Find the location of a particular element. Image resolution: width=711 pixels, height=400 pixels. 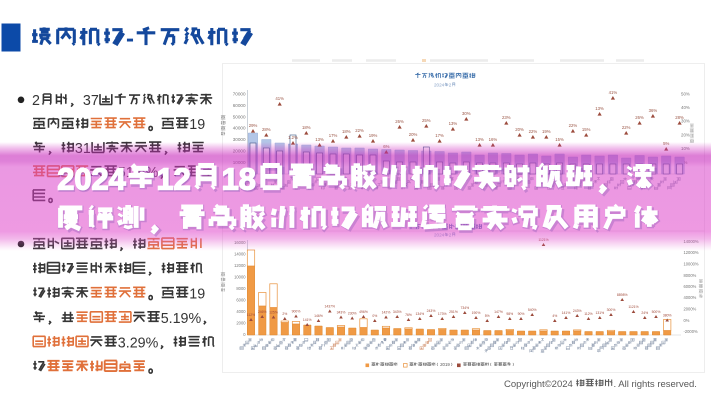

svg-text: 900% is located at coordinates (296, 312).